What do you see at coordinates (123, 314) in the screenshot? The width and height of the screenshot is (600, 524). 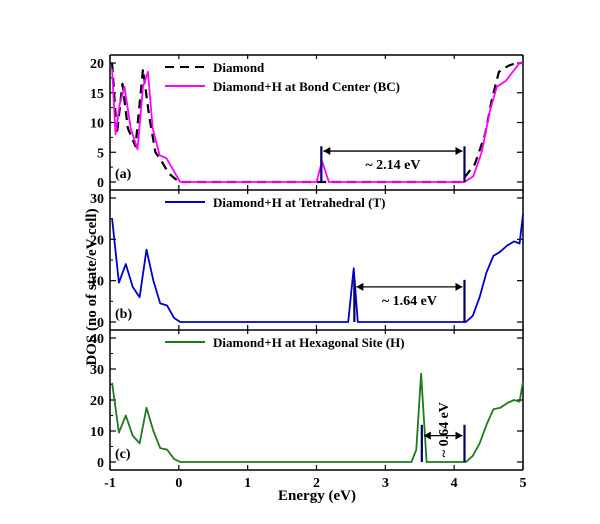 I see `panel-label: (b)` at bounding box center [123, 314].